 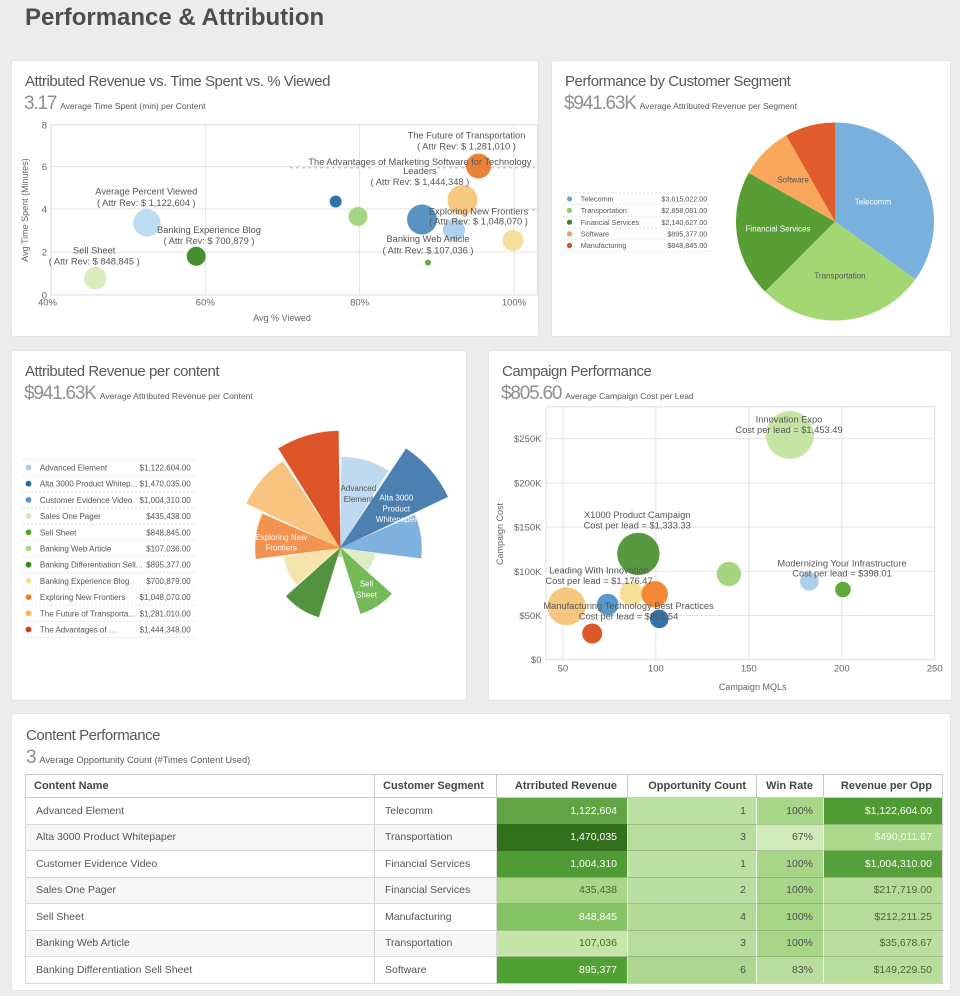 What do you see at coordinates (44, 253) in the screenshot?
I see `svg-text: 2` at bounding box center [44, 253].